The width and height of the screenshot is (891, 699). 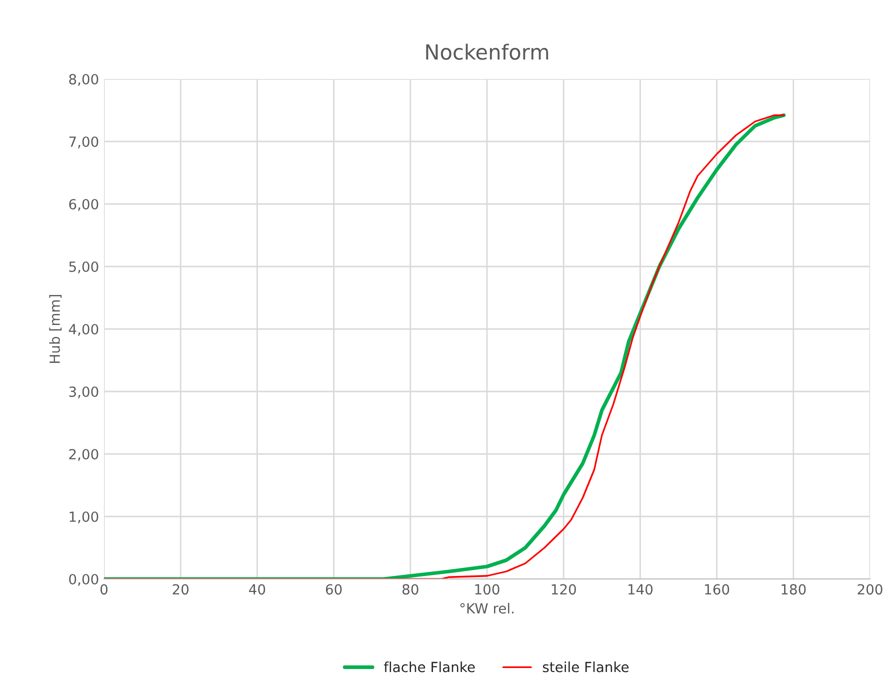 What do you see at coordinates (410, 589) in the screenshot?
I see `x-tick-label: 80` at bounding box center [410, 589].